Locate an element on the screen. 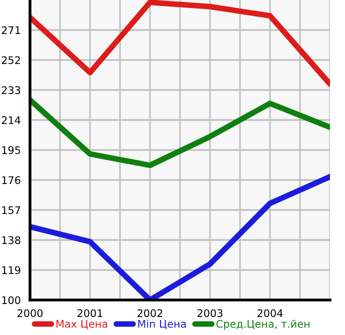  y-tick-label: 195 is located at coordinates (11, 150).